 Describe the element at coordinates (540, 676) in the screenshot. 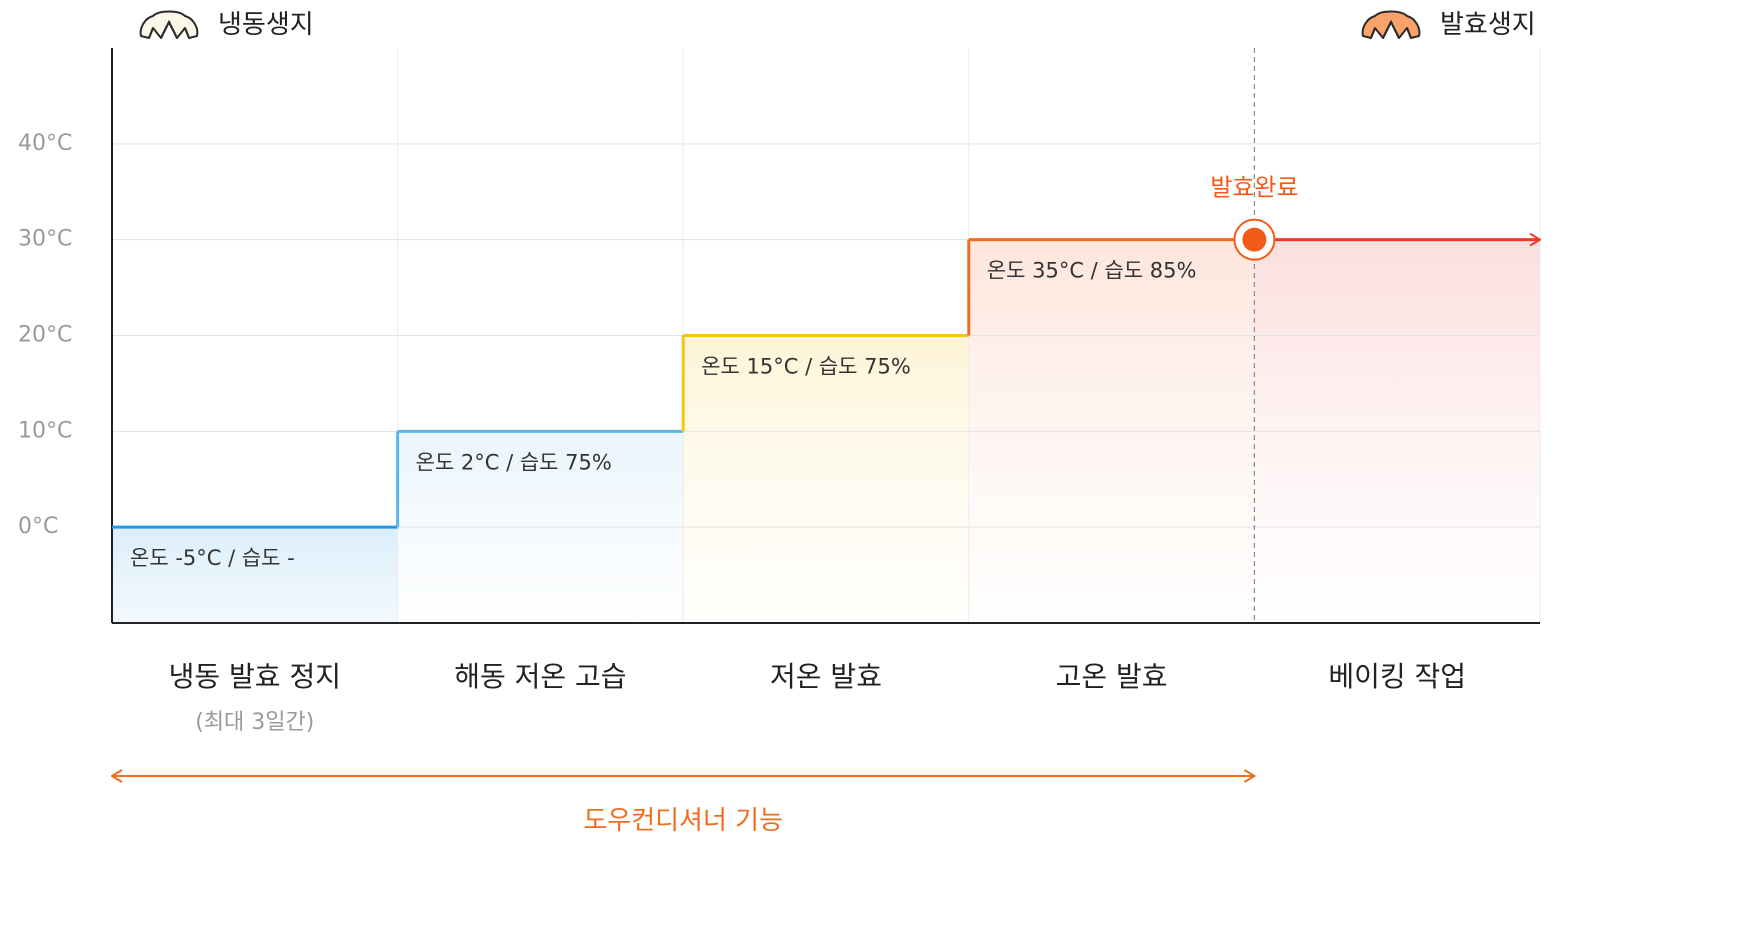

I see `category-label: 해동 저온 고습` at that location.